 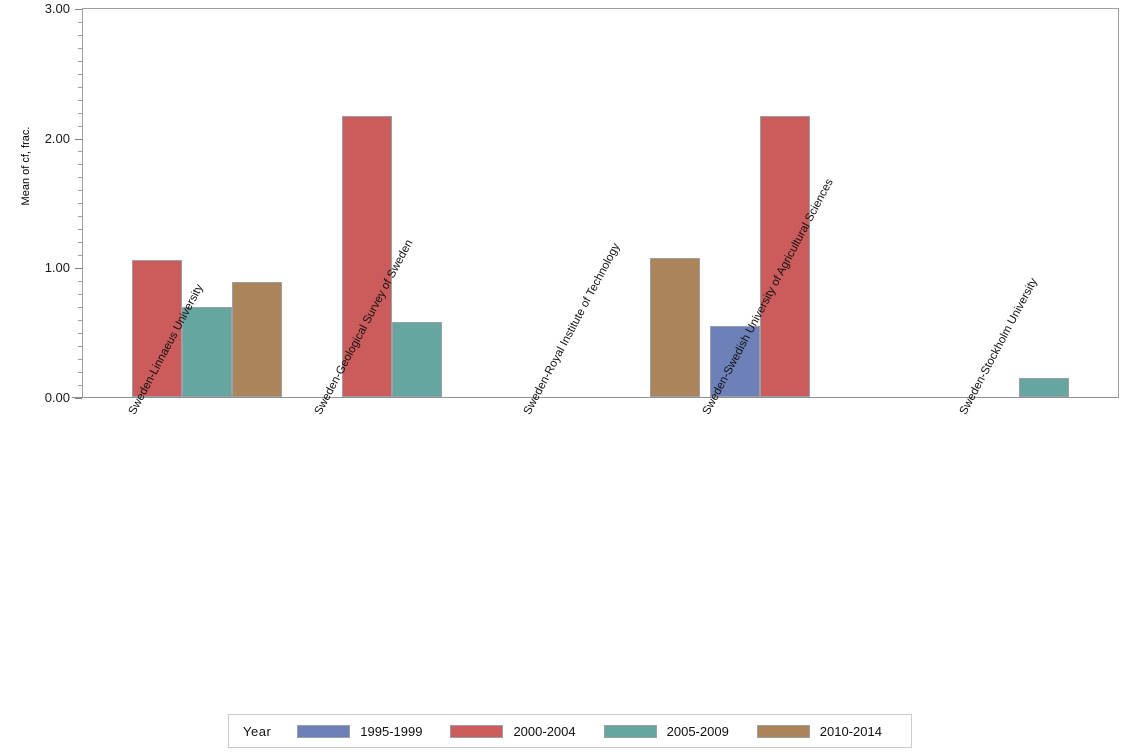 I want to click on legend-entry: 2000-2004, so click(x=513, y=731).